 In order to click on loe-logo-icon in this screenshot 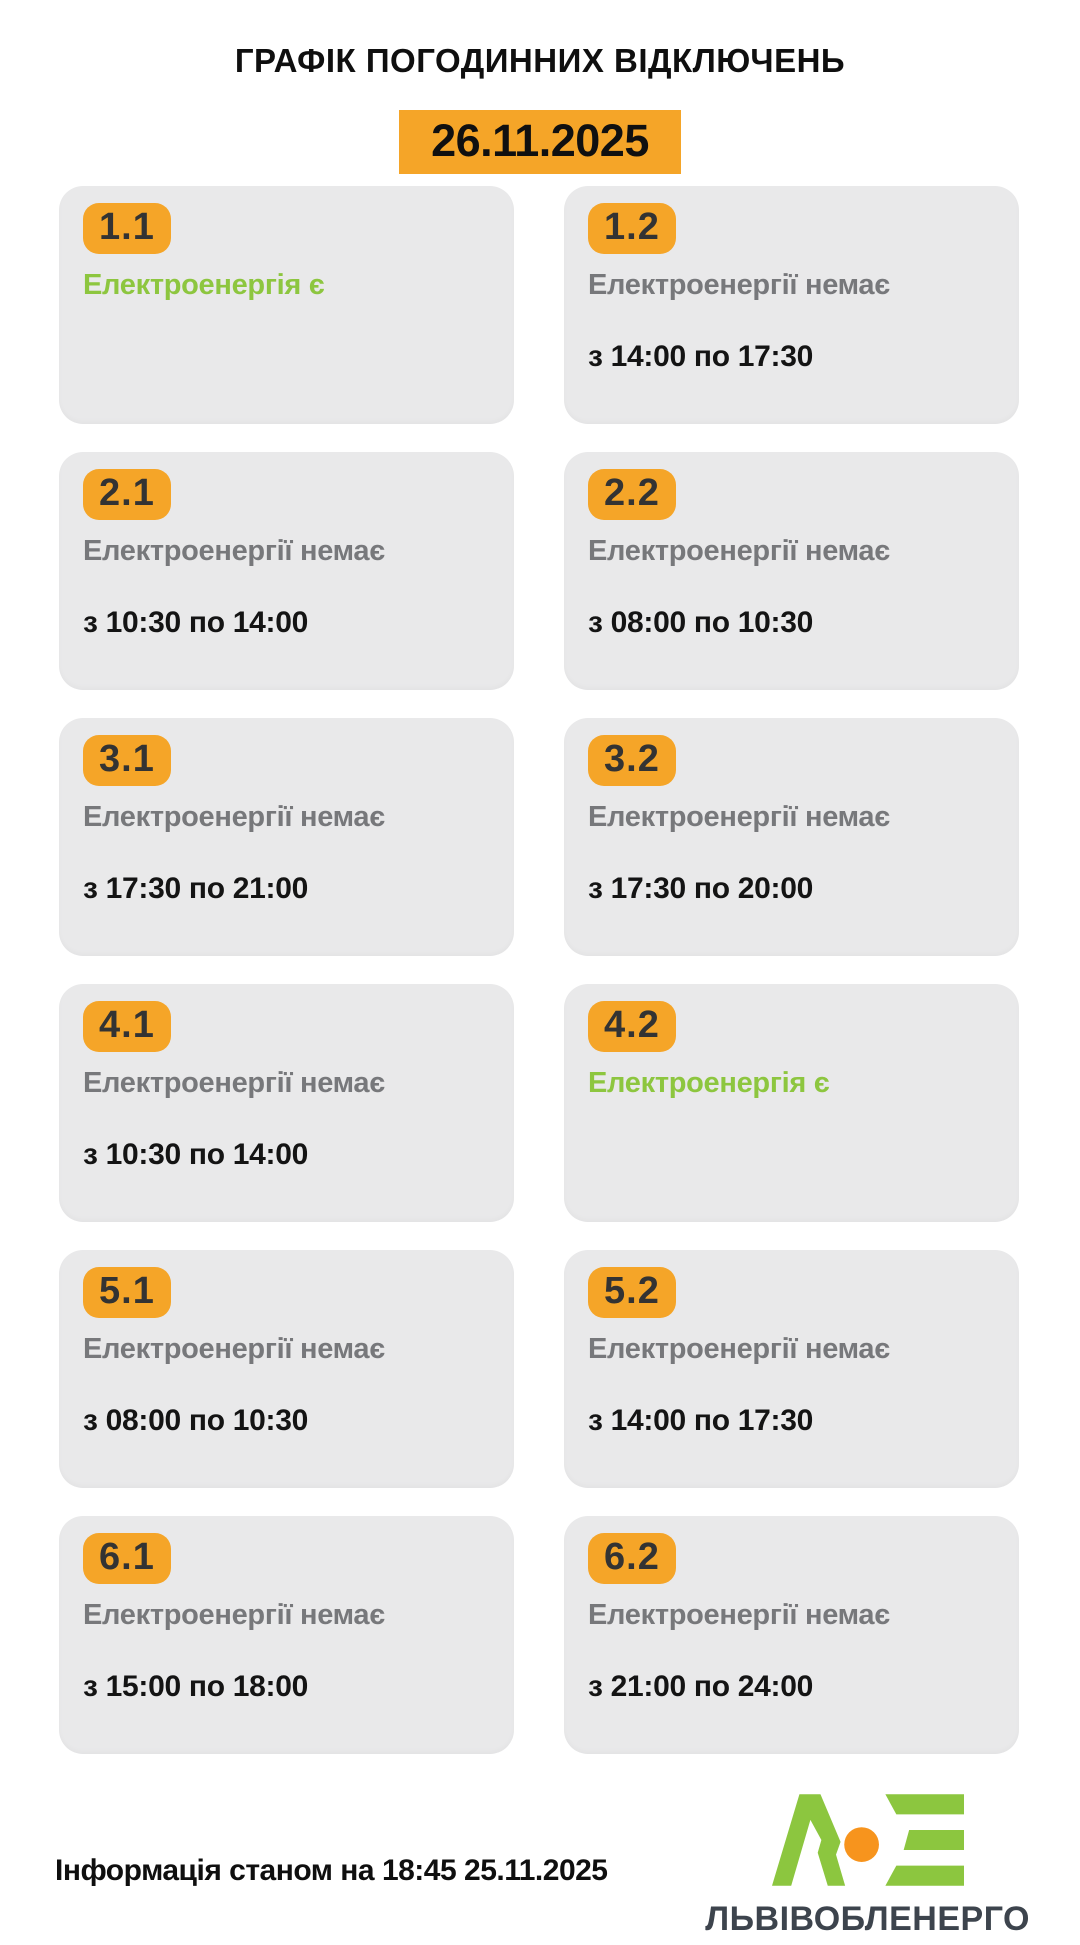, I will do `click(867, 1840)`.